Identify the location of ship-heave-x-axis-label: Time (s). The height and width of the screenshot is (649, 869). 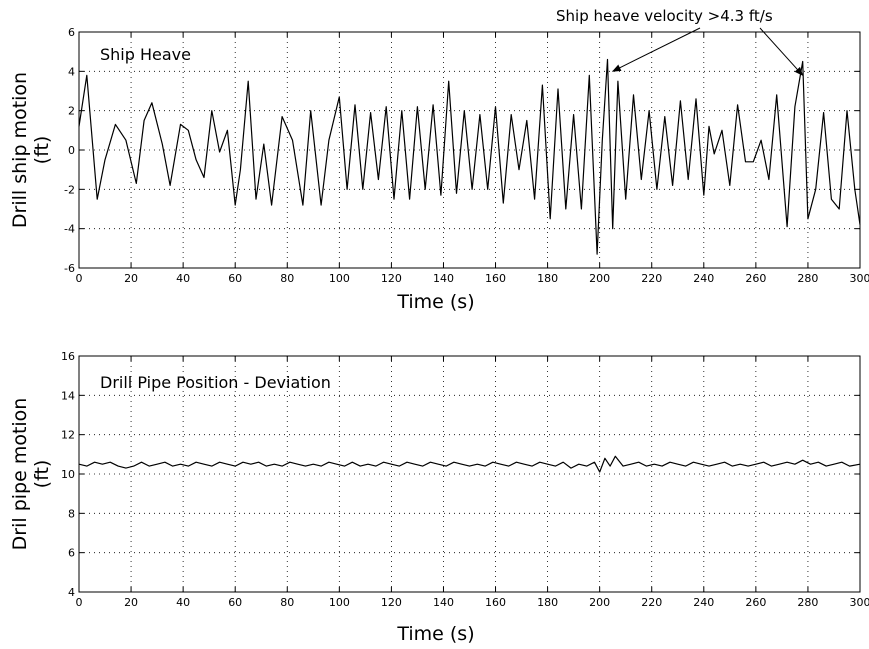
(435, 302).